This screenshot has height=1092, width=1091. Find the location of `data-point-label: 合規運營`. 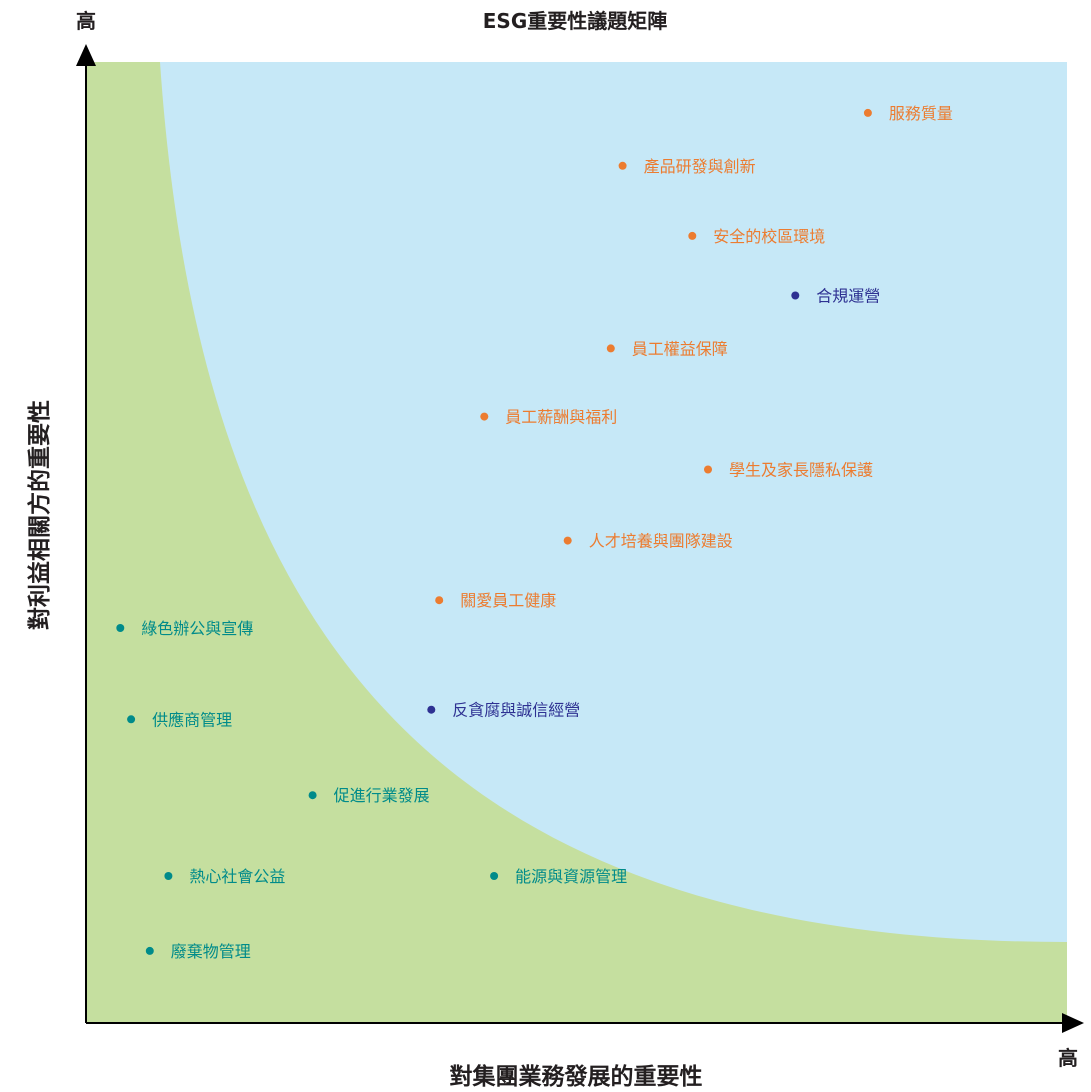

data-point-label: 合規運營 is located at coordinates (848, 296).